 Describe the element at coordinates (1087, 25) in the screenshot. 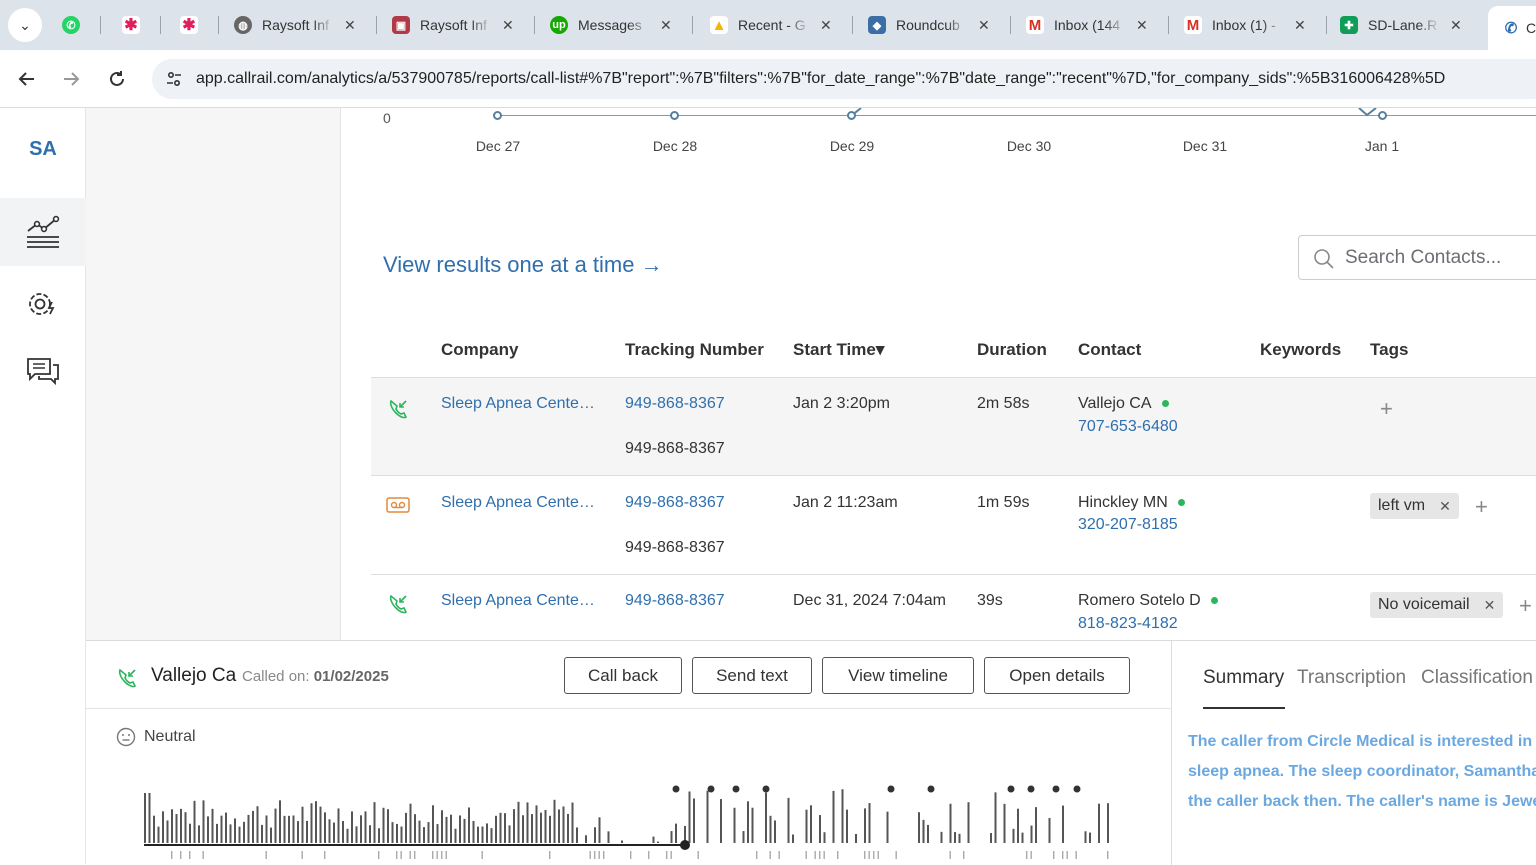

I see `tab-gmail-1: M Inbox (144 ✕` at that location.